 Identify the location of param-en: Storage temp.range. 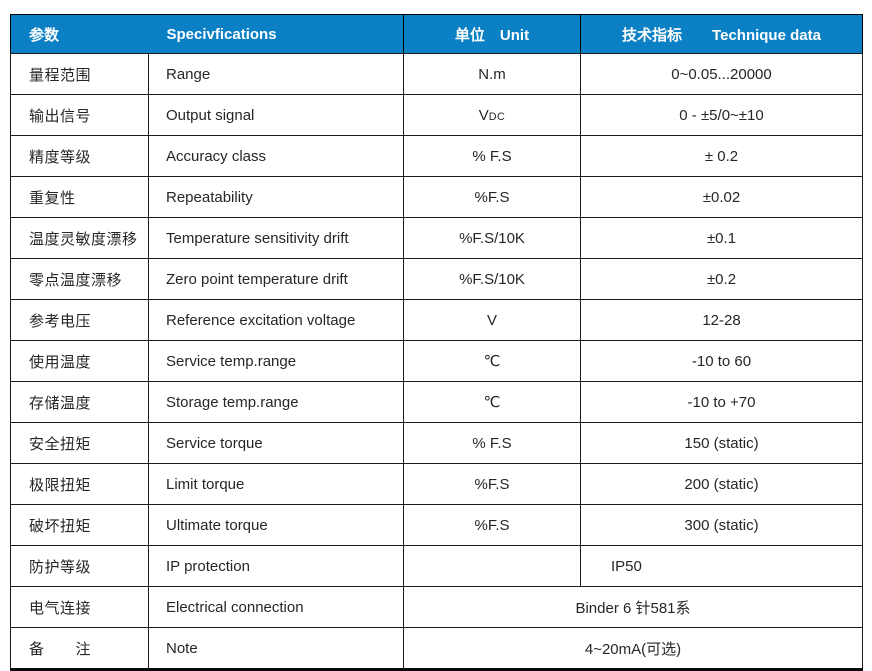
(276, 402).